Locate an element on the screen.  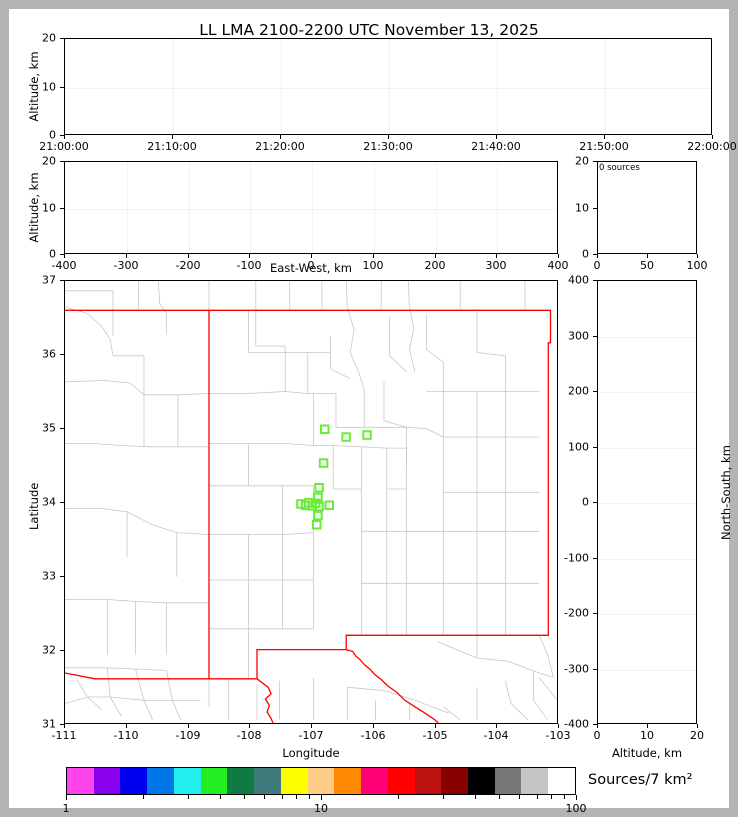
map-lon-tick-x-4: -107 is located at coordinates (311, 735).